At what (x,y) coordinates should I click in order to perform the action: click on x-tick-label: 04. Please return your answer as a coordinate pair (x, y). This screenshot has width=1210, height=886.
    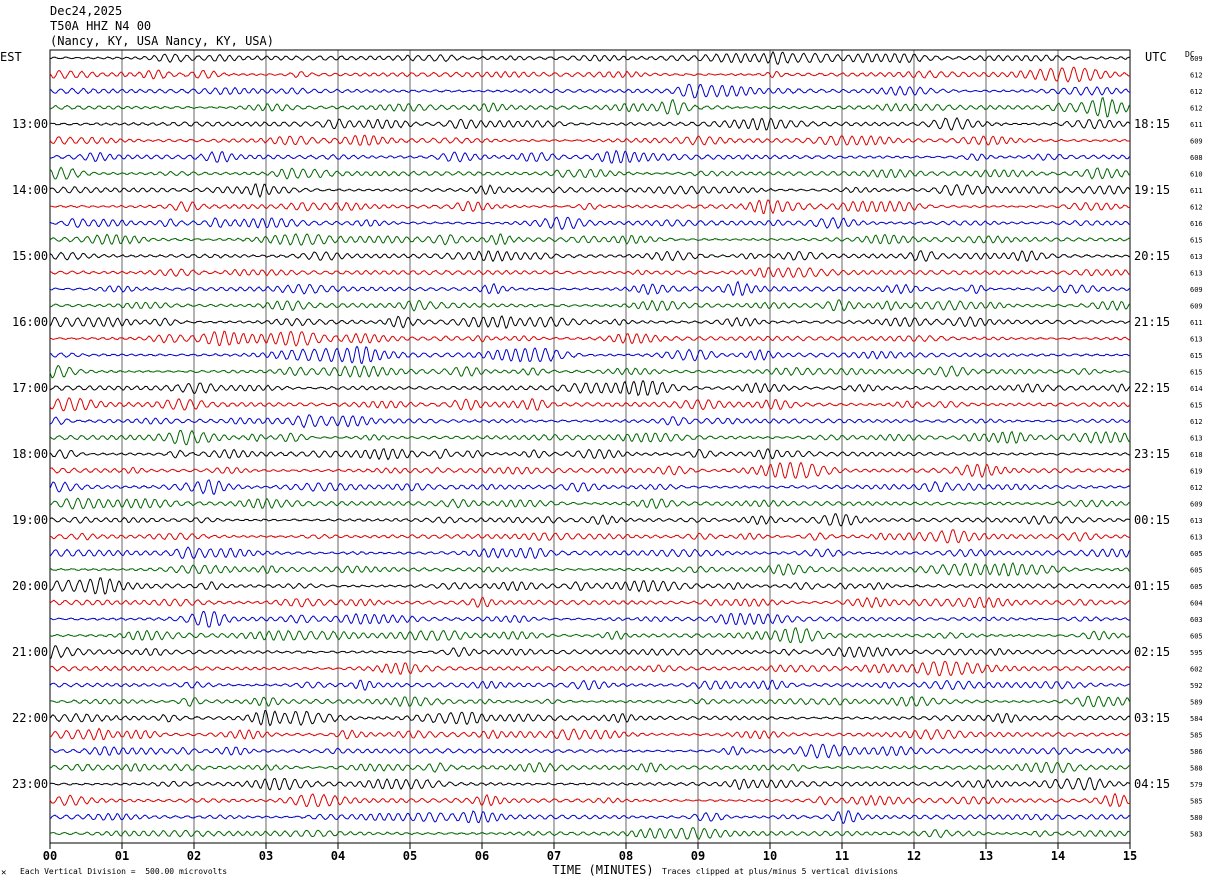
    Looking at the image, I should click on (338, 856).